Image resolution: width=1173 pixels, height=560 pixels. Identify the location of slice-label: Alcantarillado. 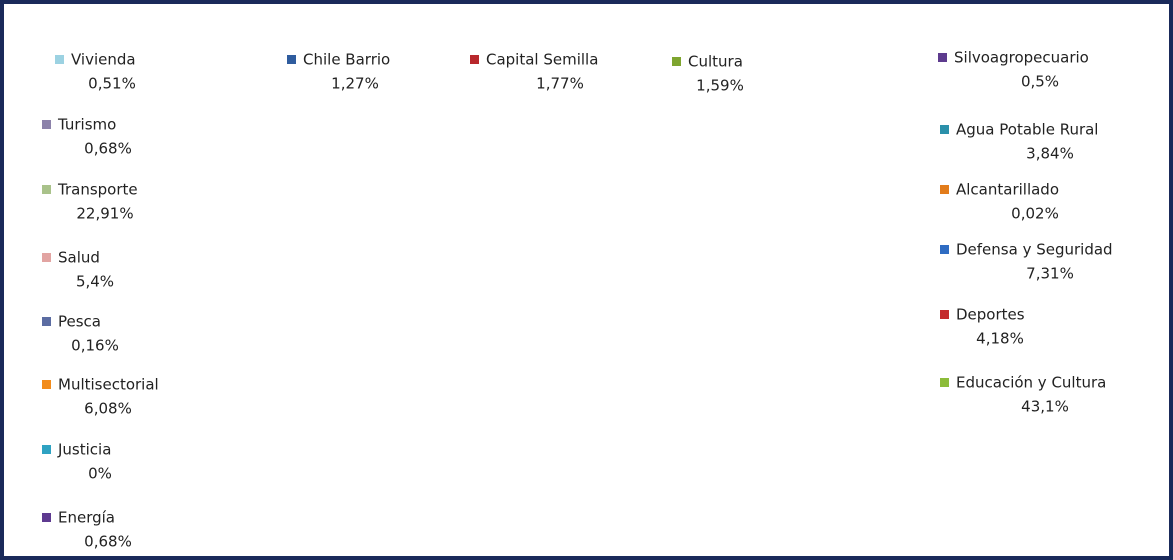
(1007, 190).